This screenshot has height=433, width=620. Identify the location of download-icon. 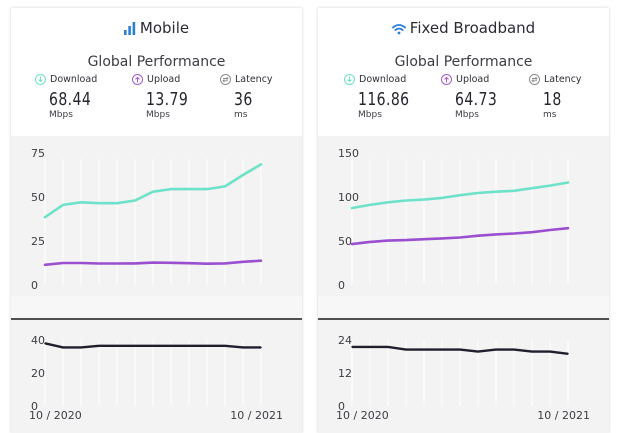
(349, 79).